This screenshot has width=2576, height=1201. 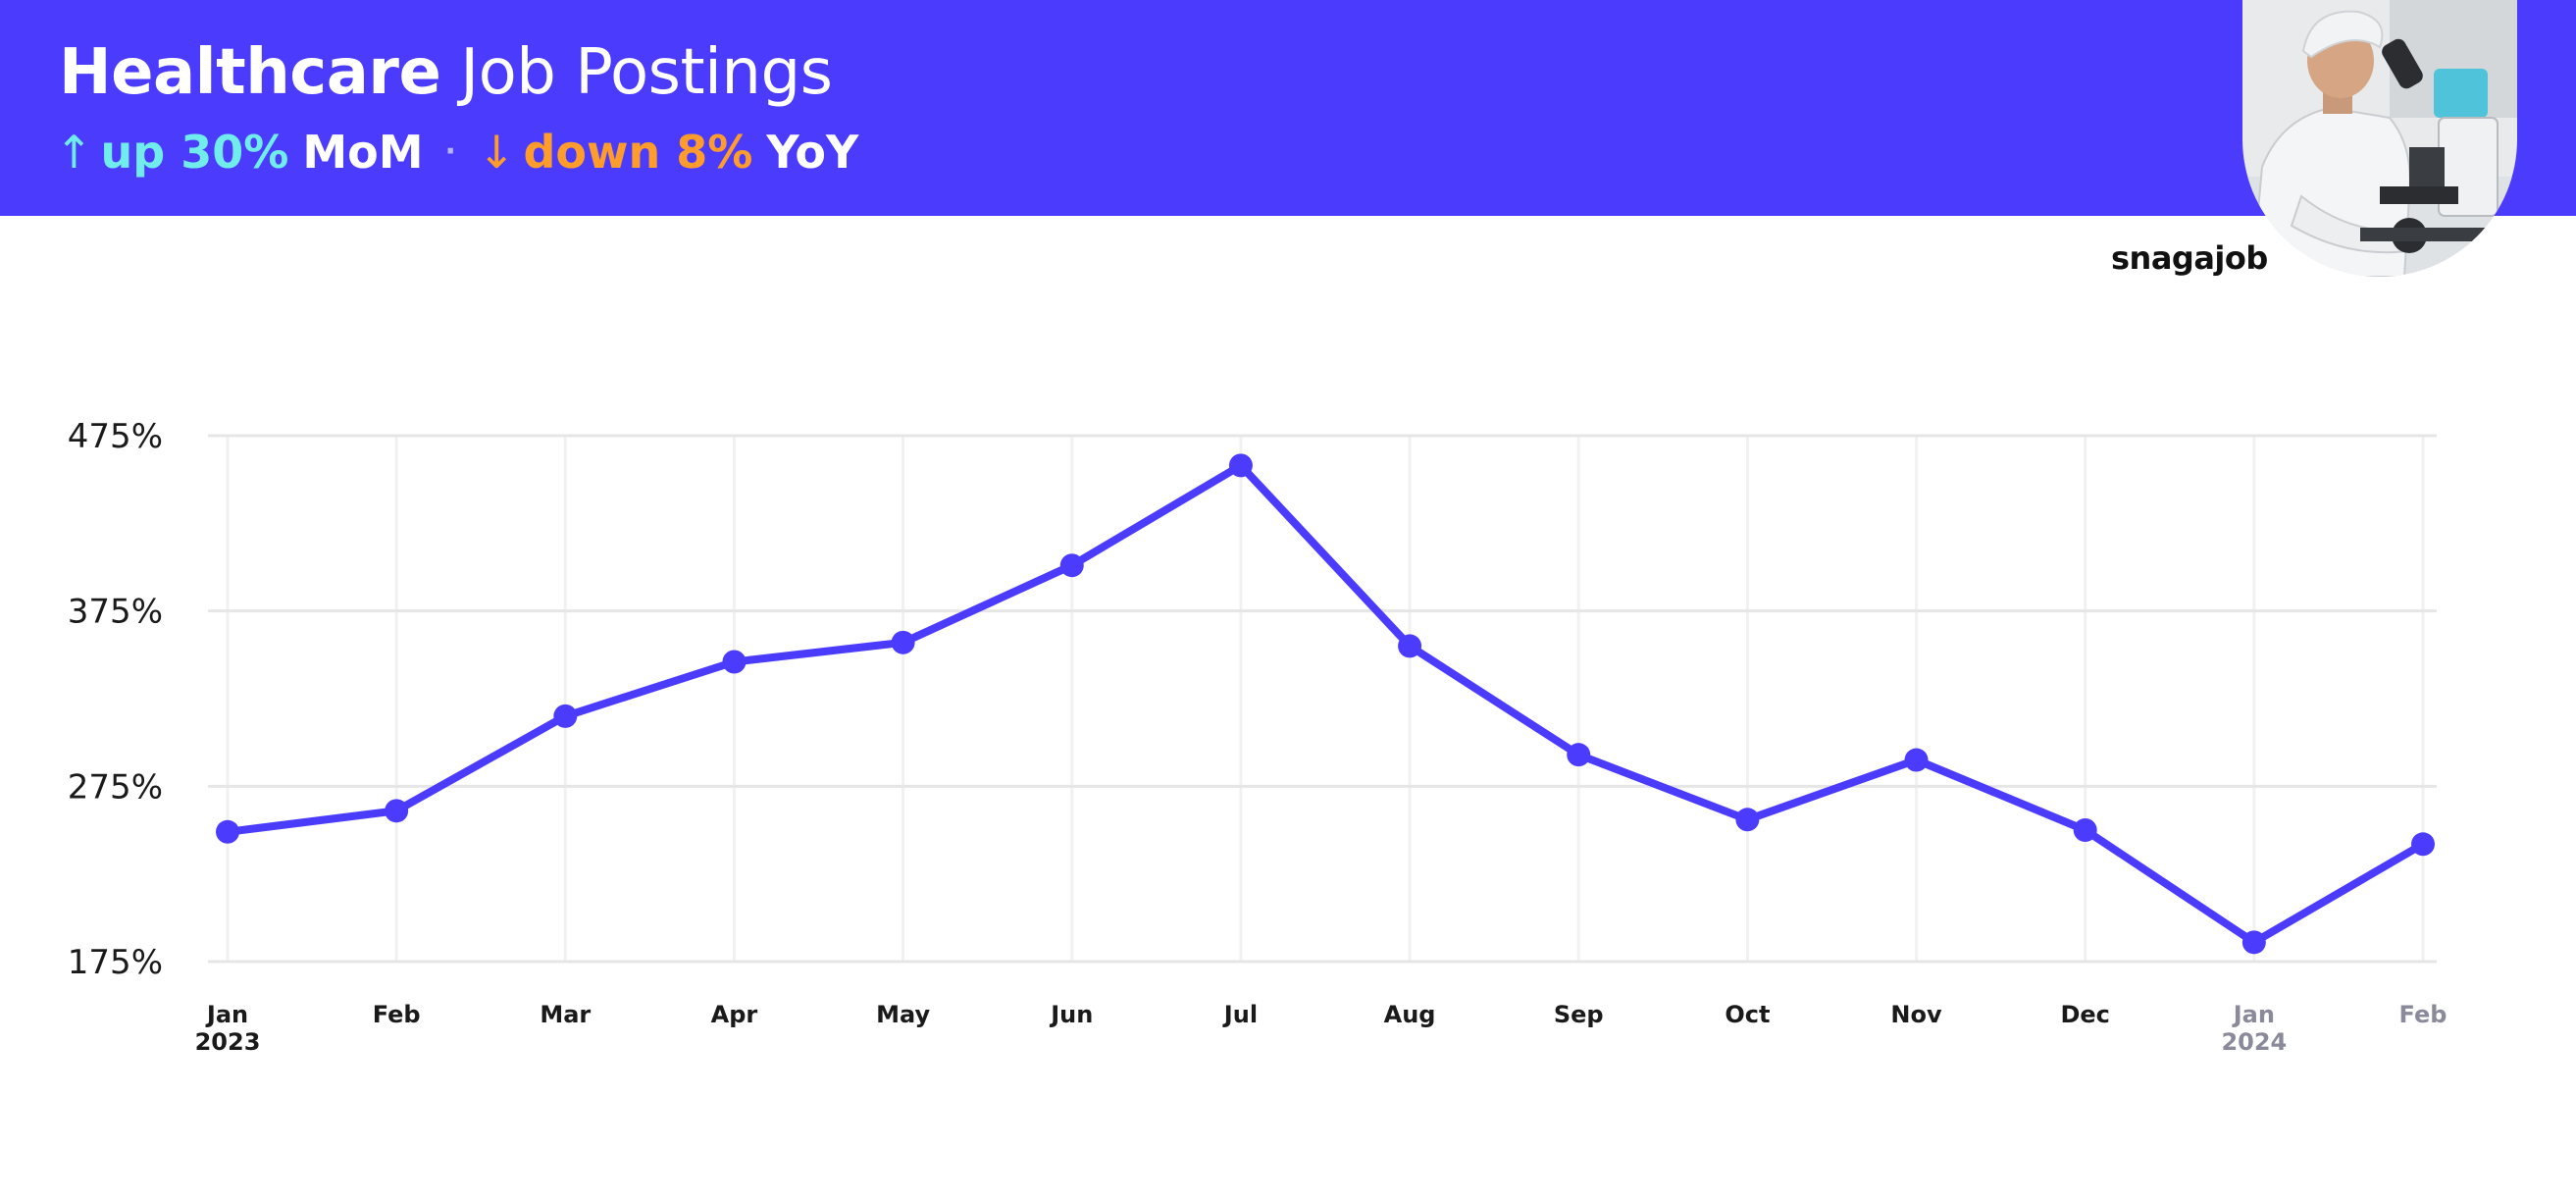 I want to click on y-tick-label: 475%, so click(x=115, y=436).